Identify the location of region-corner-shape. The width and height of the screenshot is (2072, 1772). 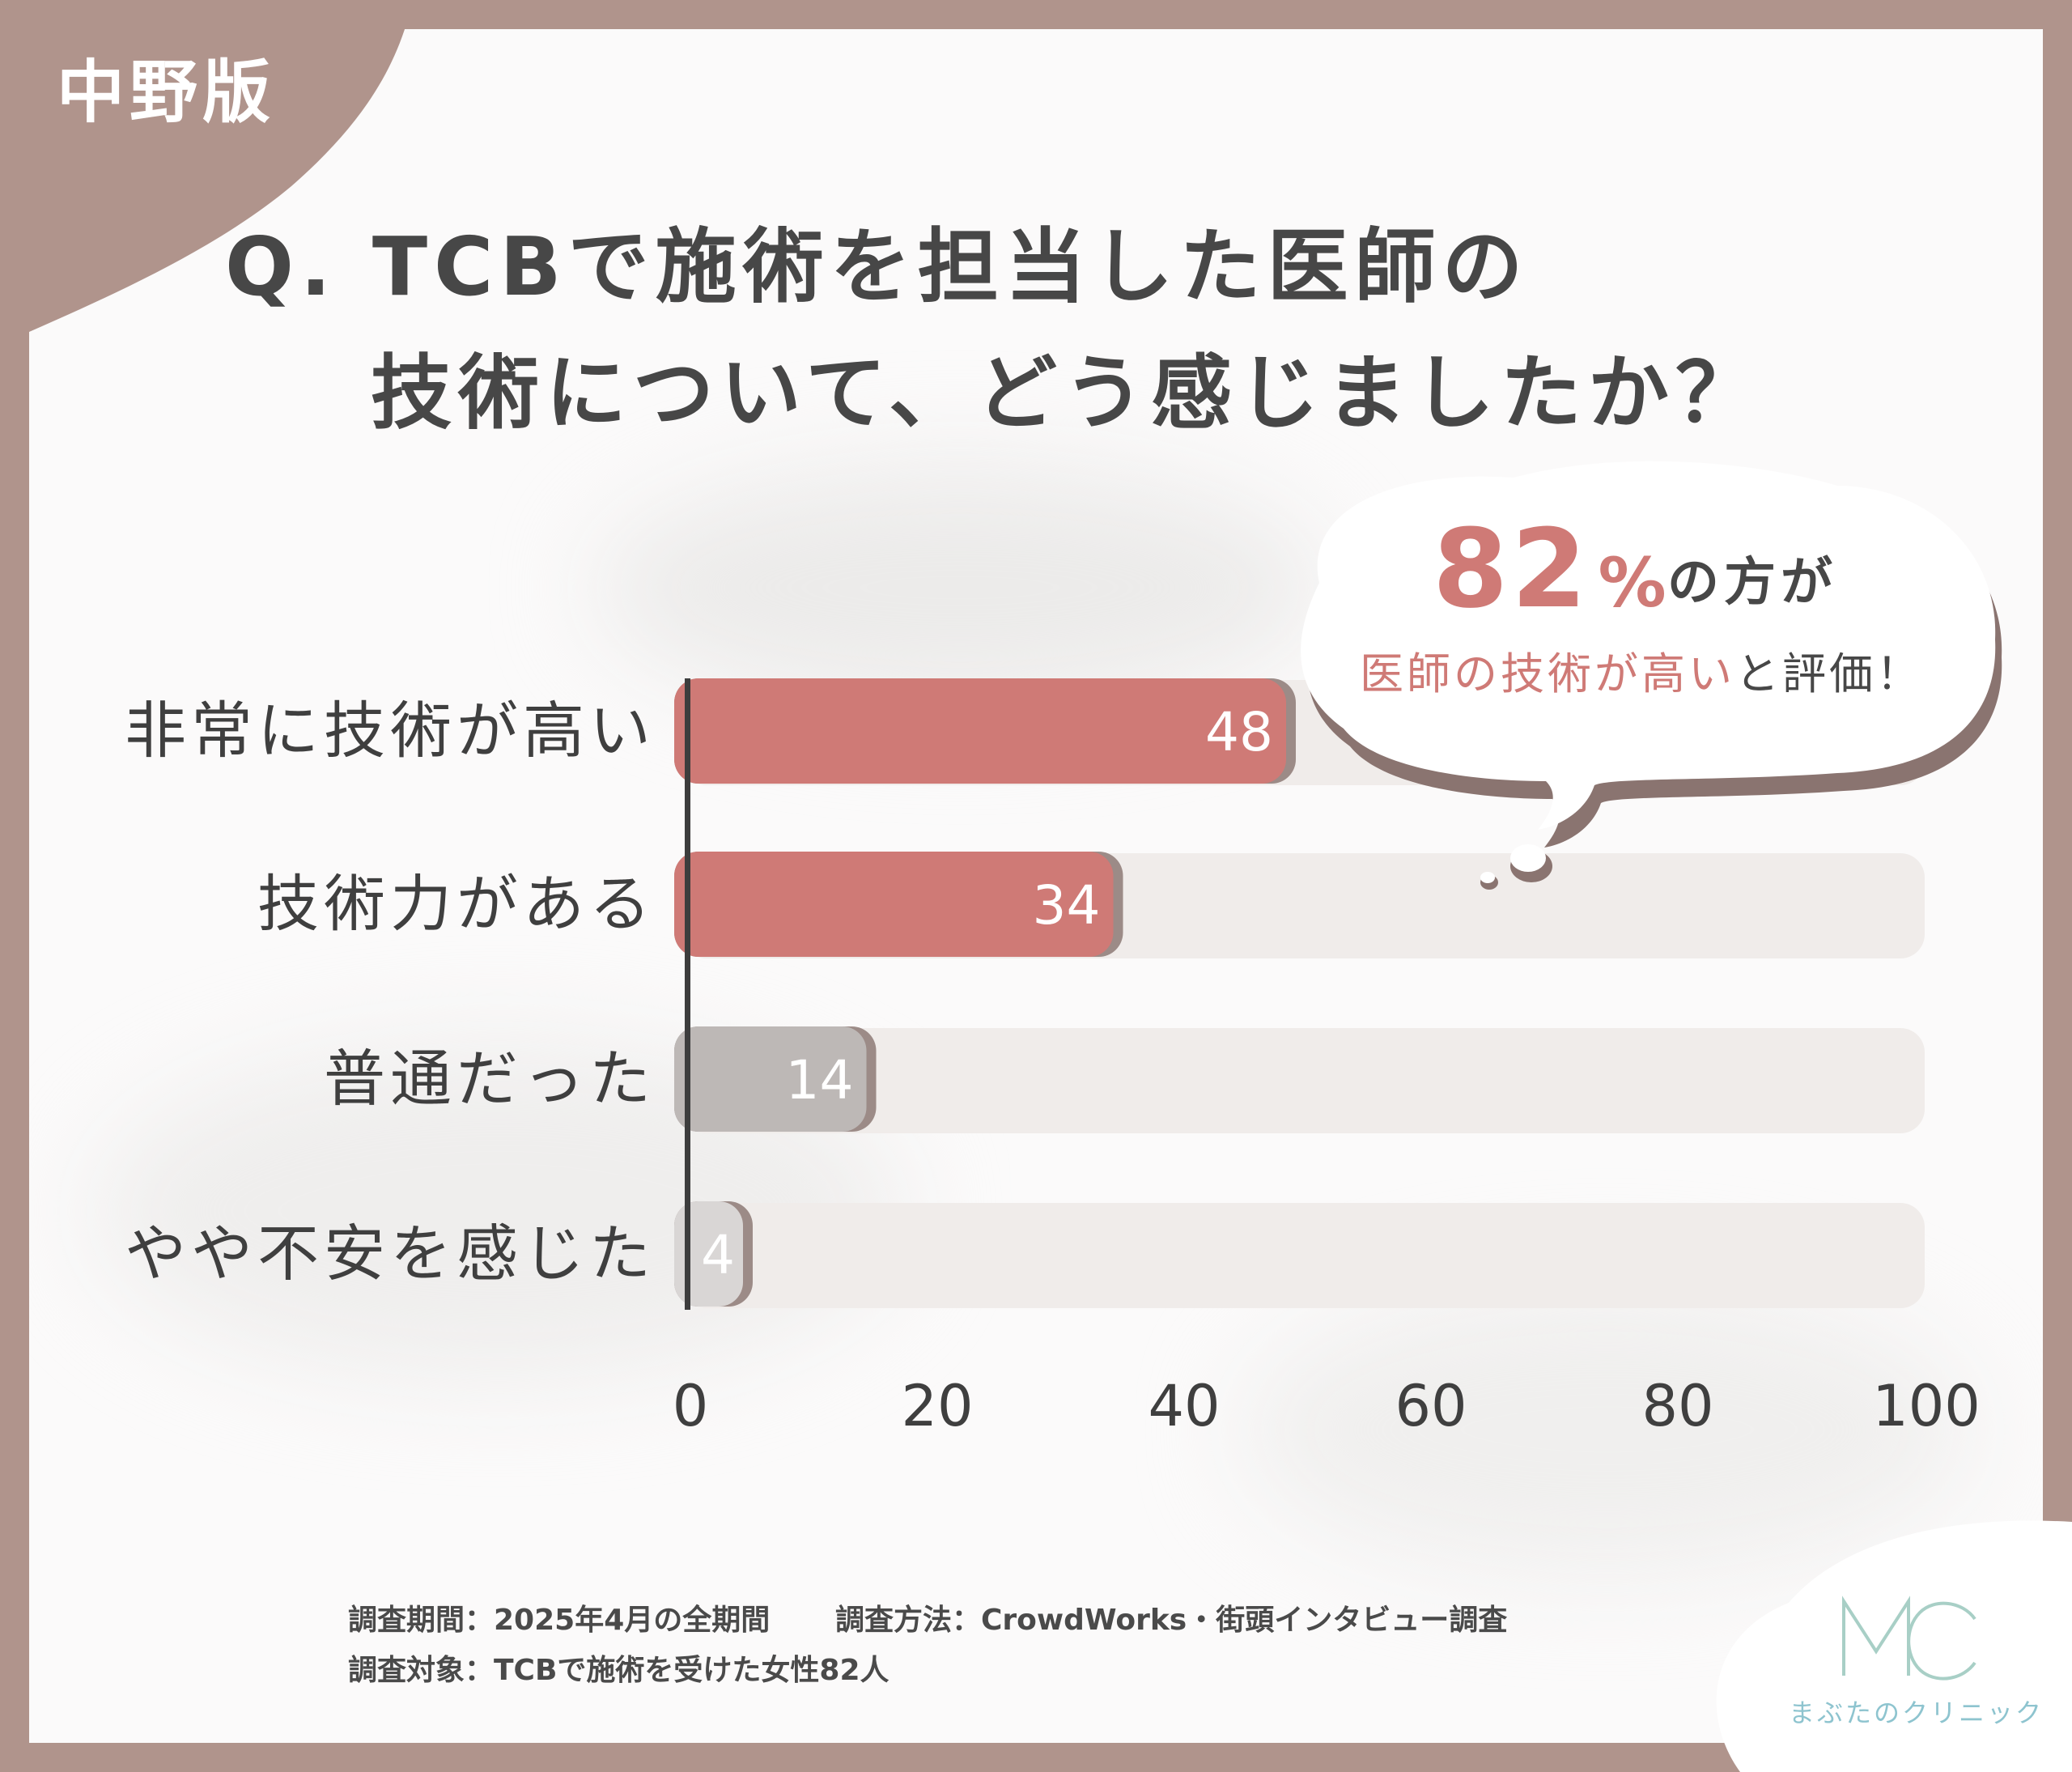
(206, 170).